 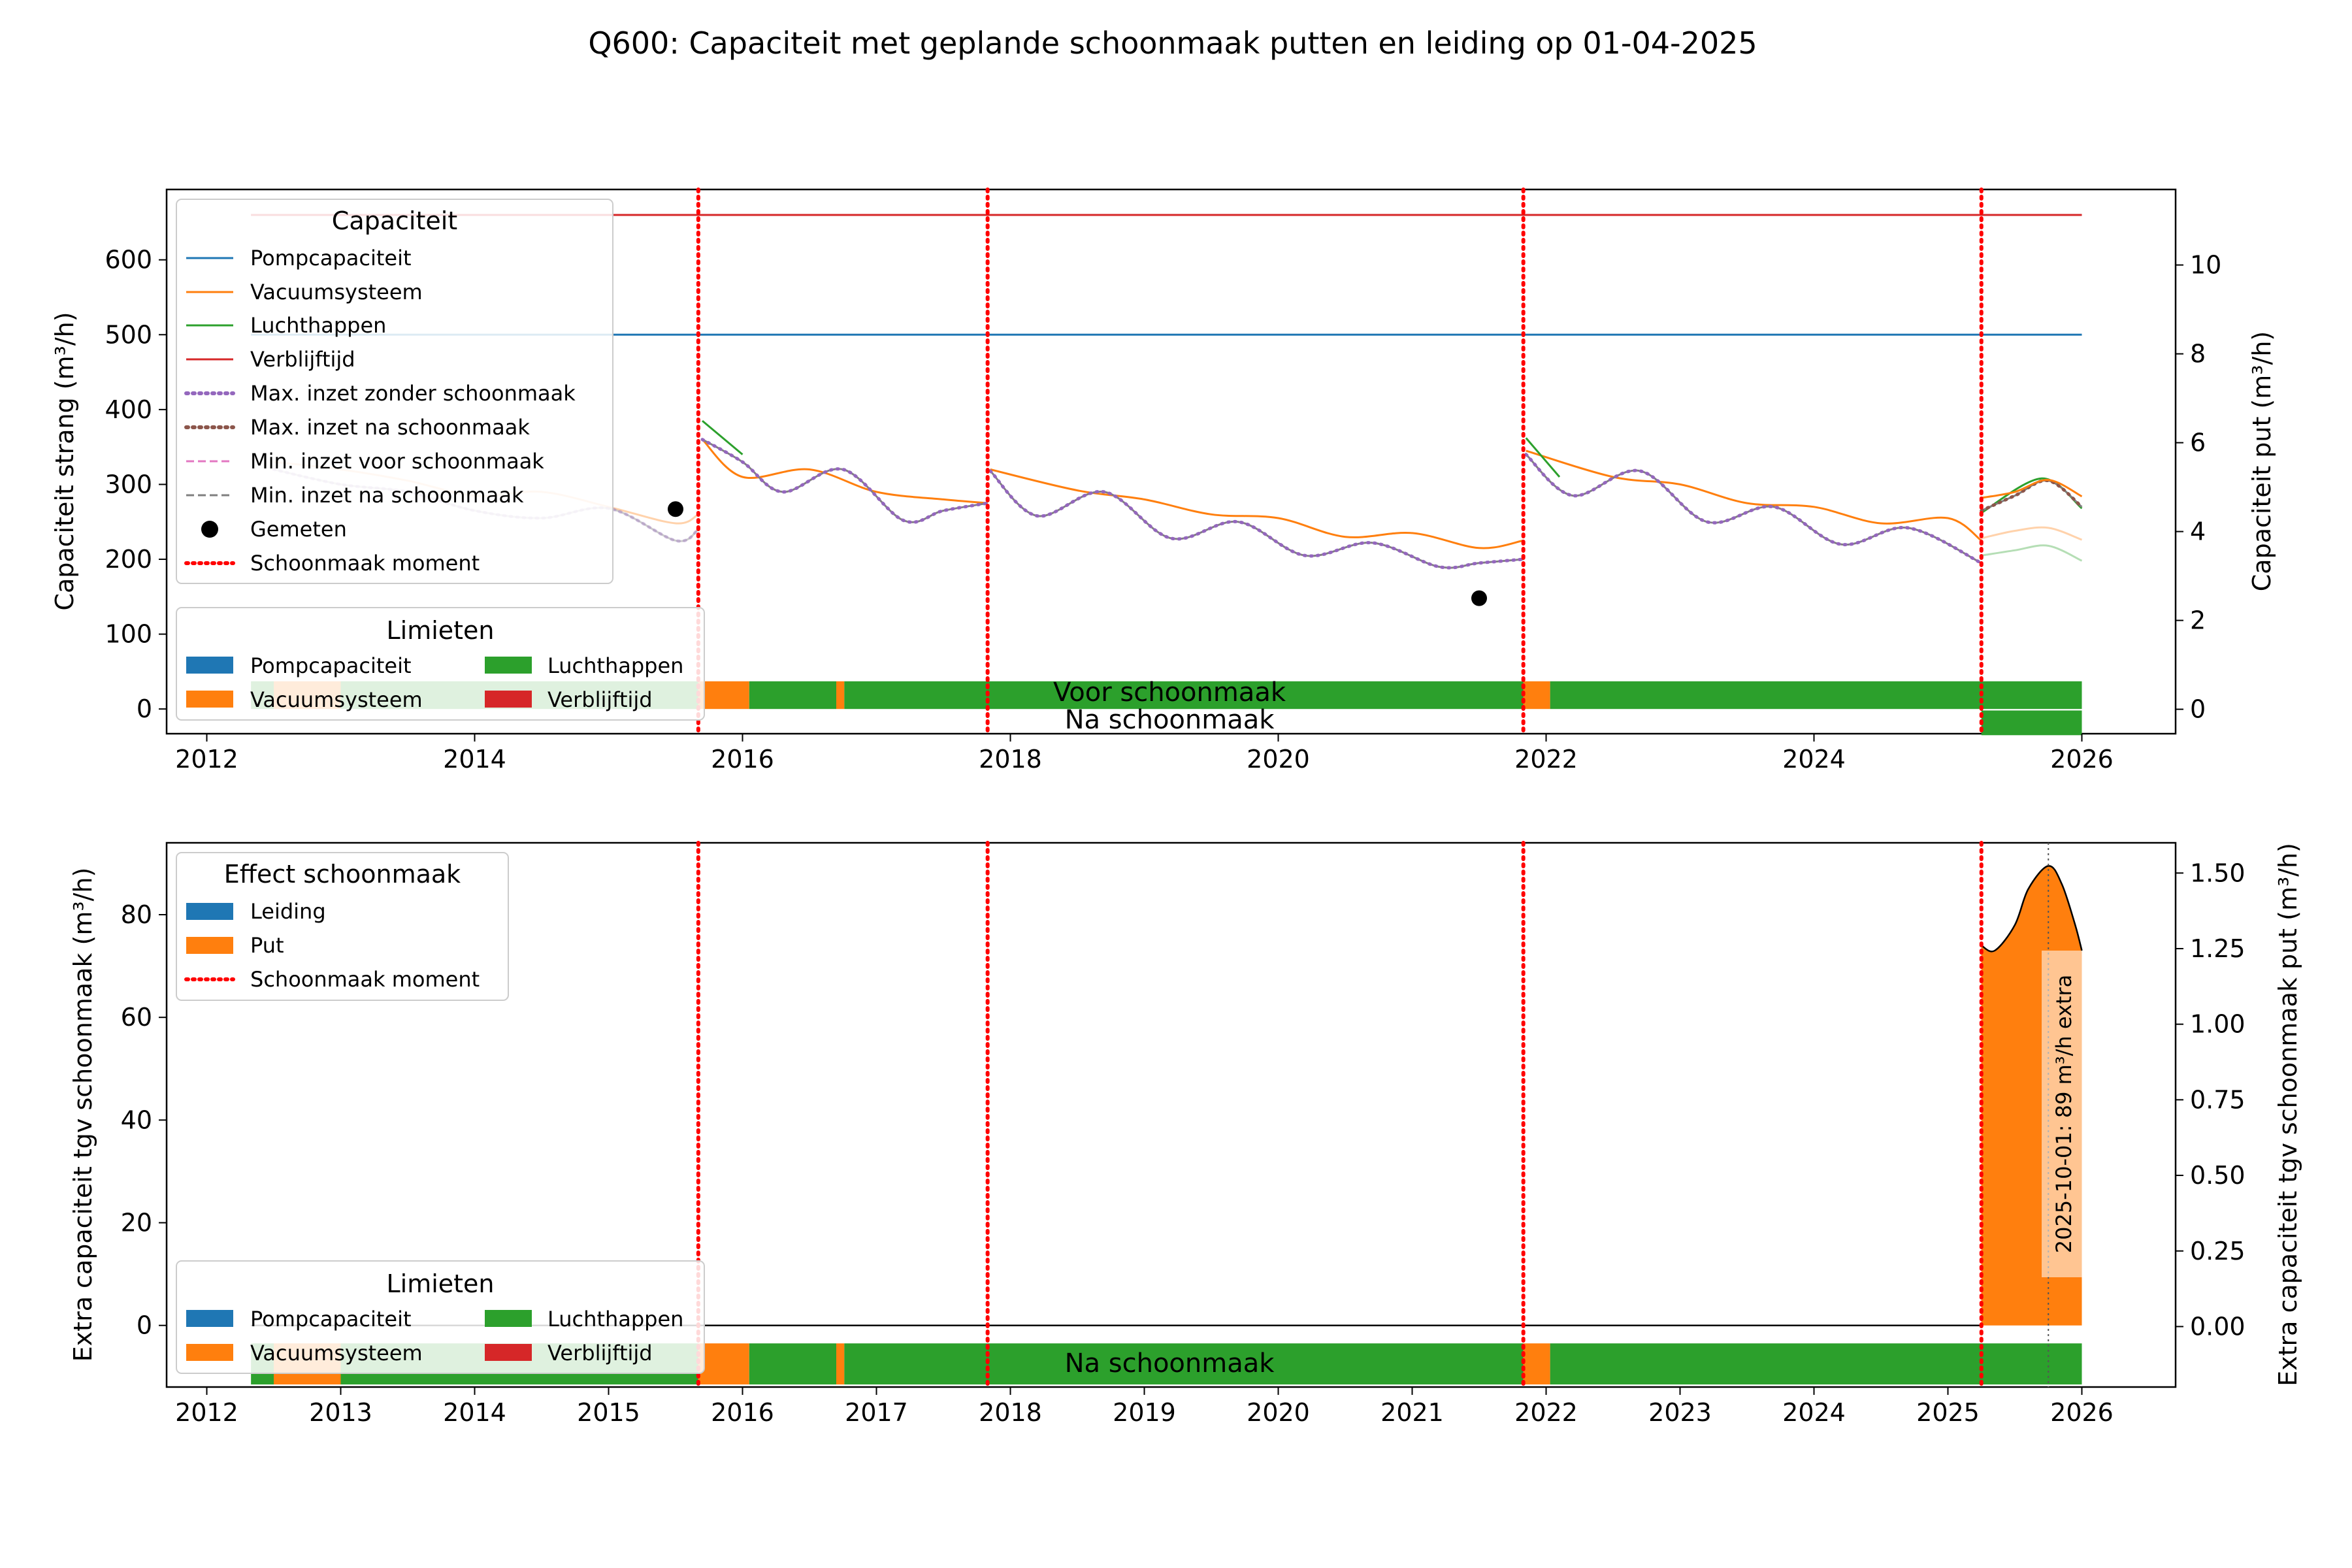 What do you see at coordinates (1144, 1412) in the screenshot?
I see `x-tick-label: 2019` at bounding box center [1144, 1412].